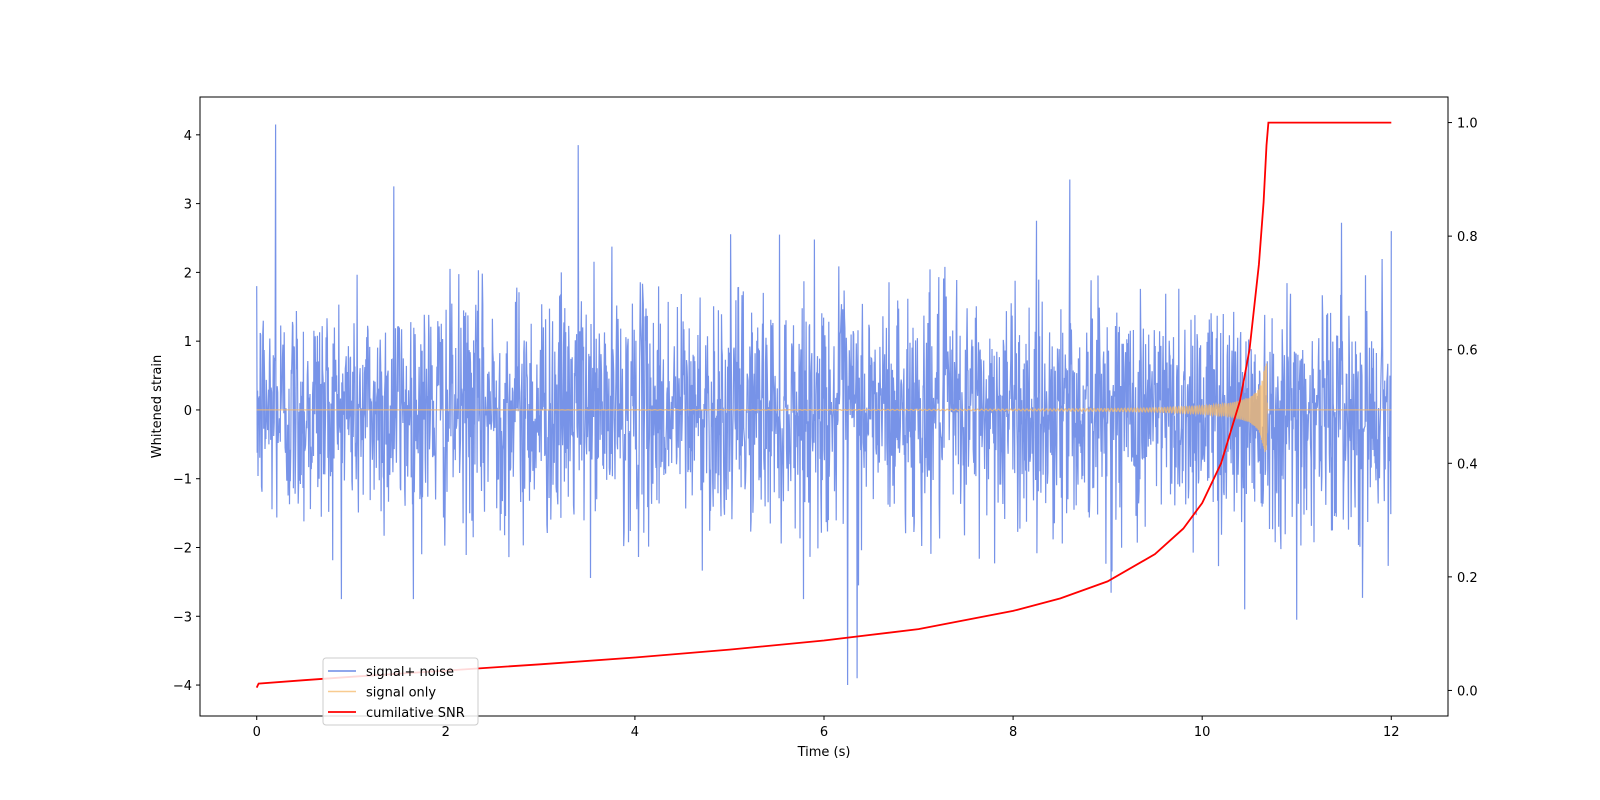 Image resolution: width=1600 pixels, height=800 pixels. I want to click on y-tick-label: −4, so click(182, 686).